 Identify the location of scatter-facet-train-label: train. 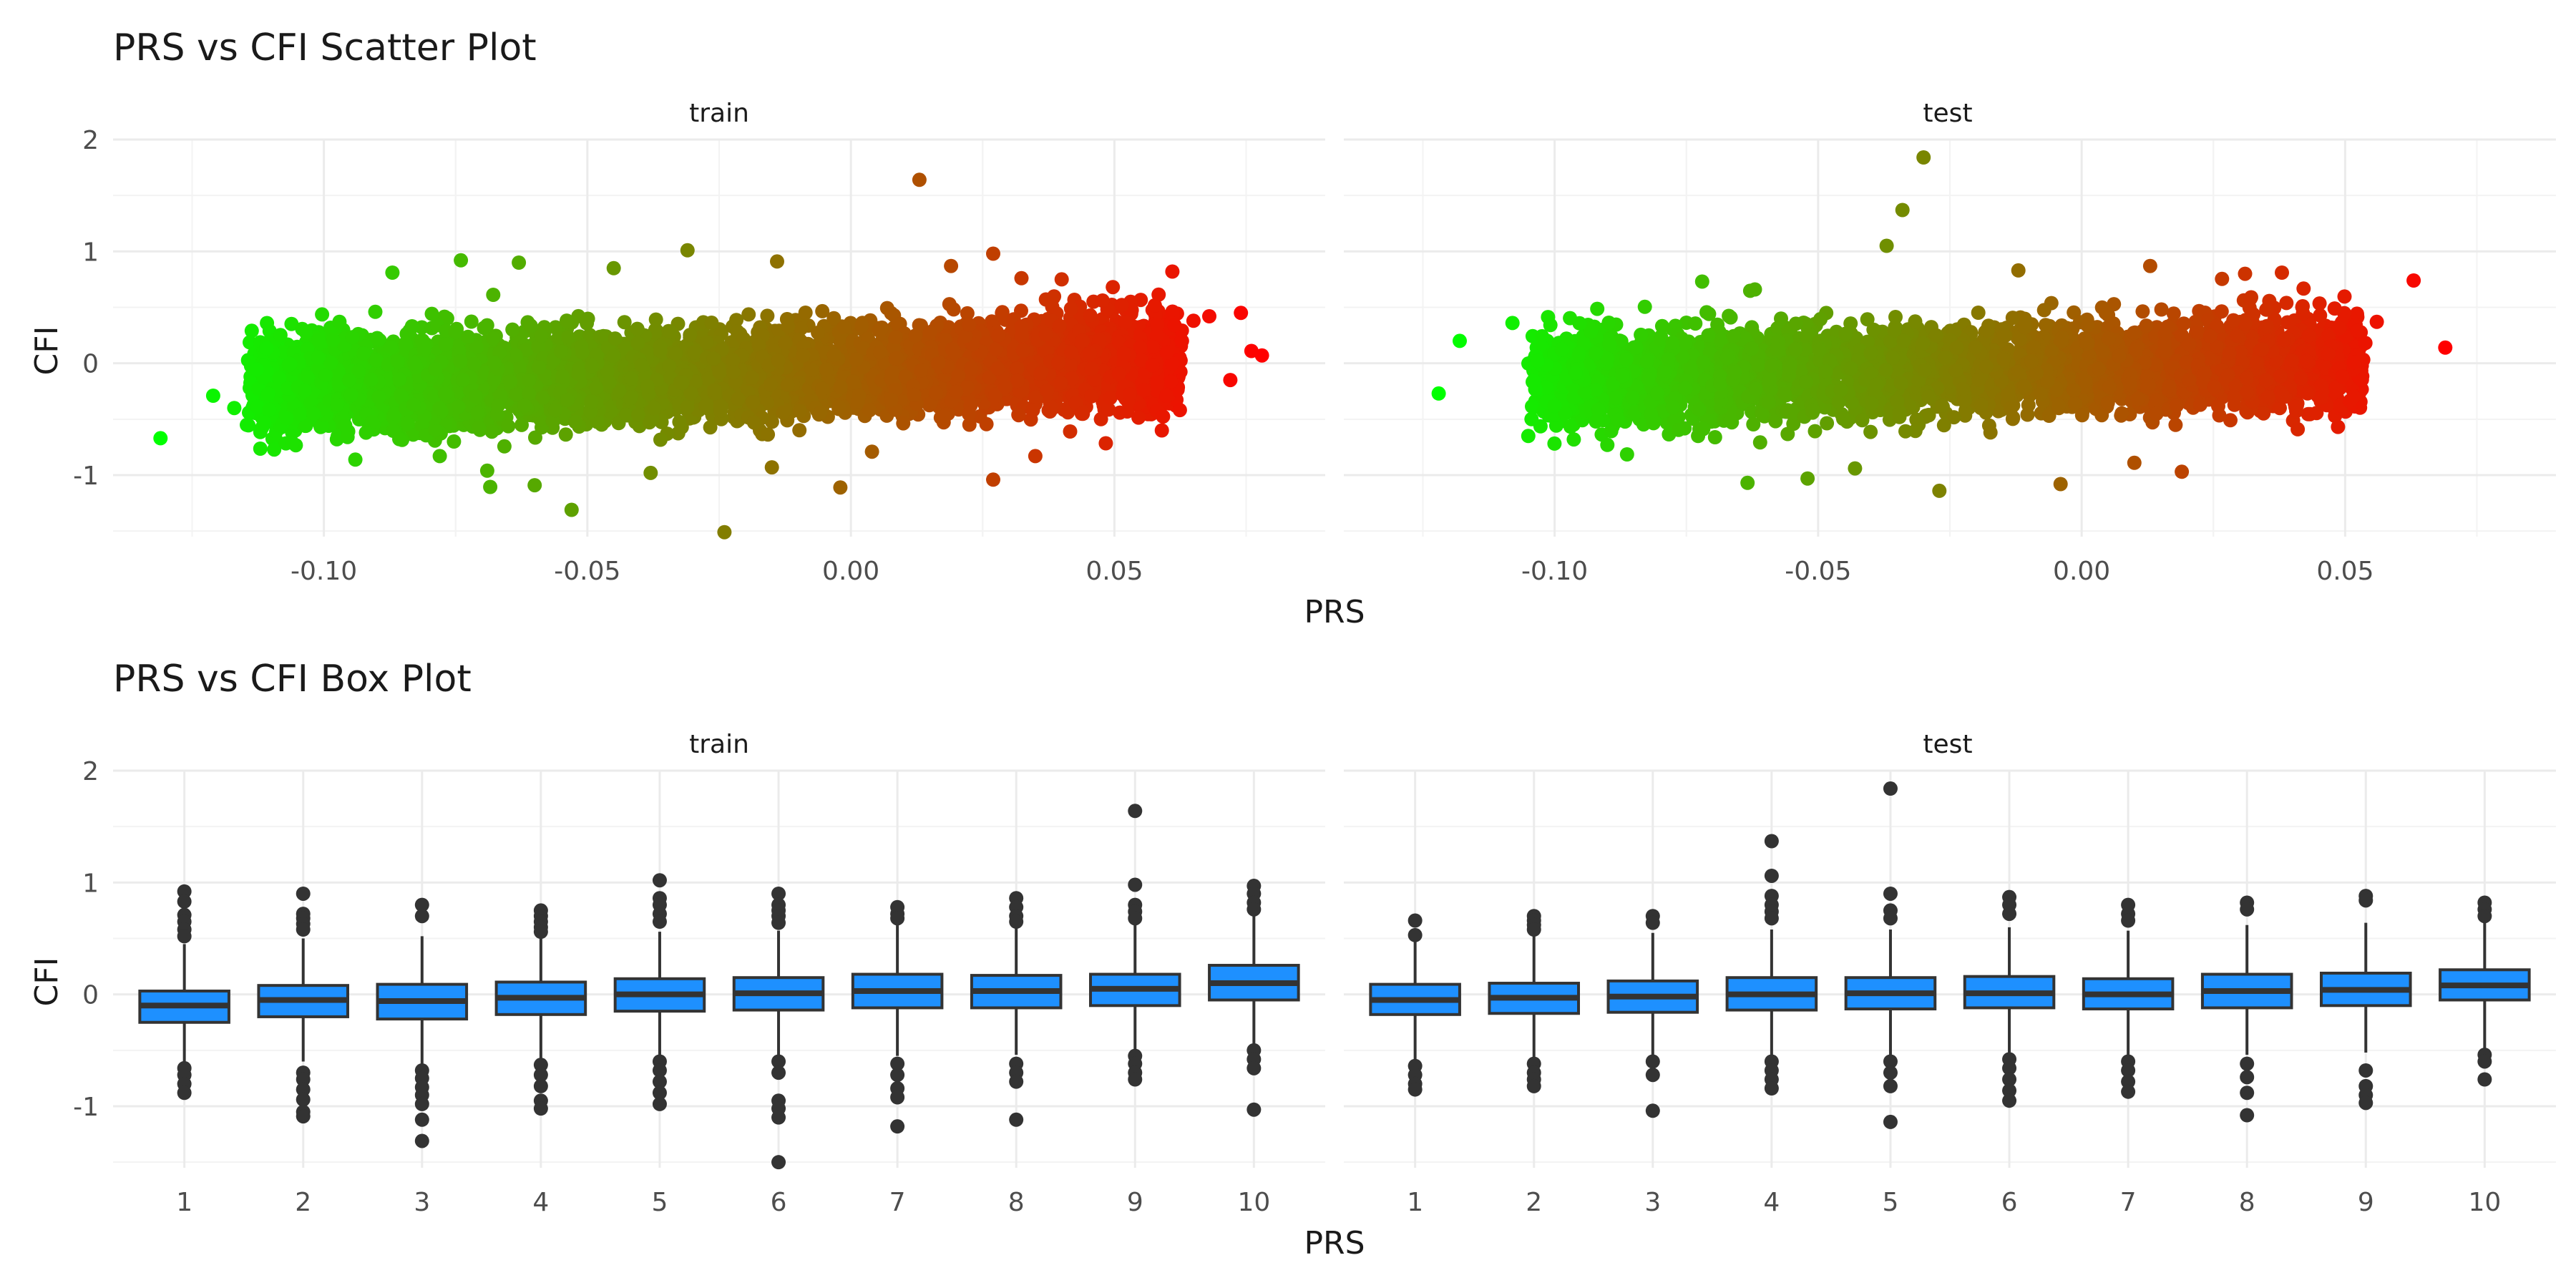
(719, 113).